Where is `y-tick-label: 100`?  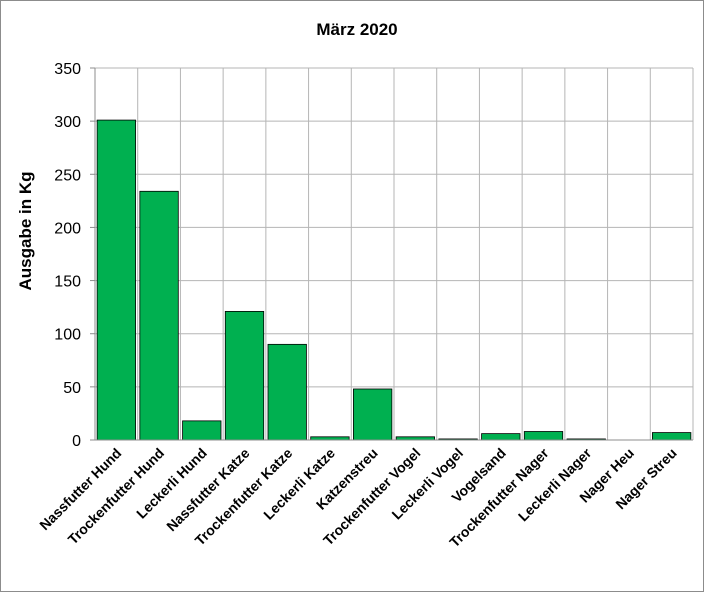
y-tick-label: 100 is located at coordinates (67, 335).